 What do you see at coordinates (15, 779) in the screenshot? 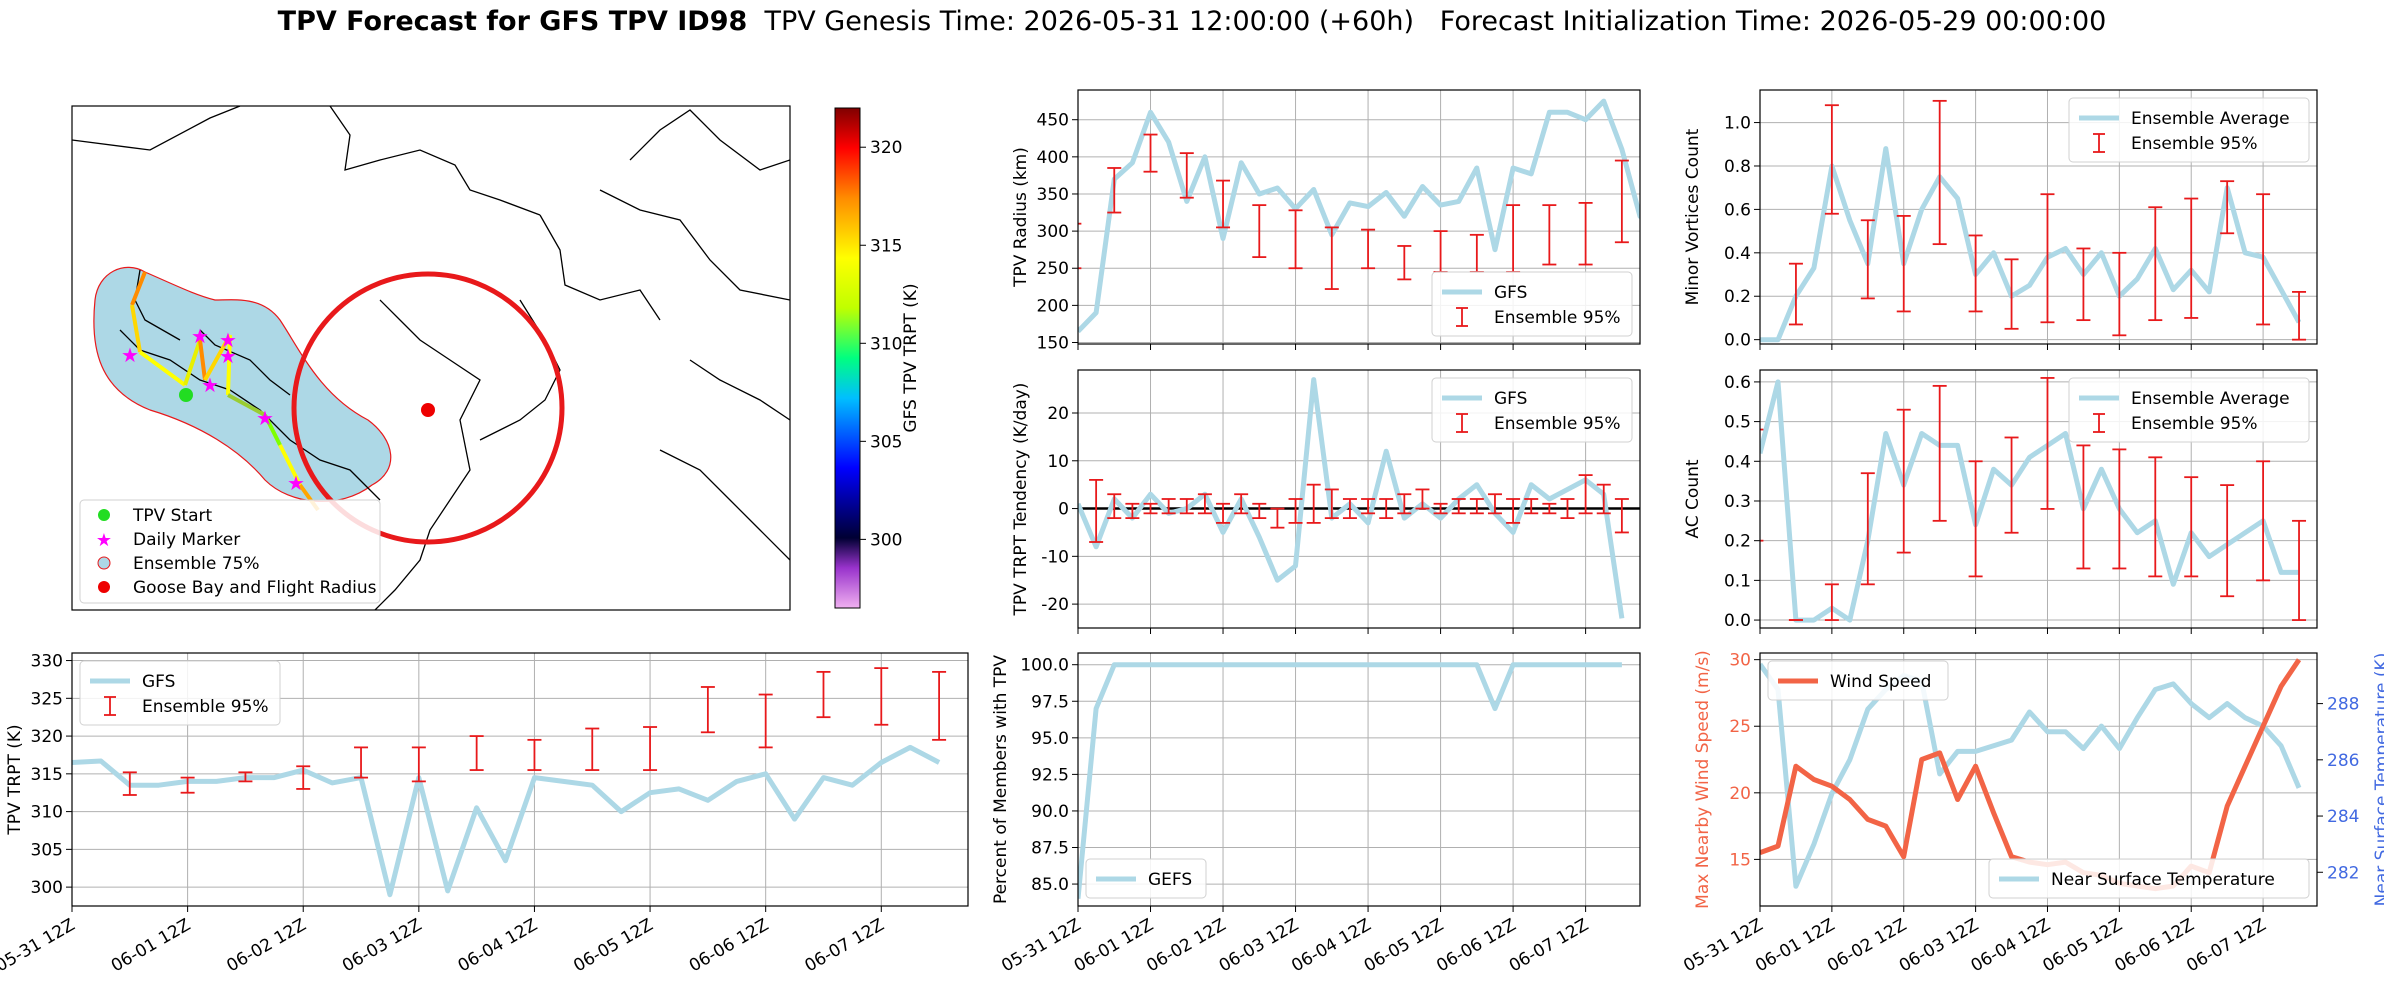
I see `y-axis-label: TPV TRPT (K)` at bounding box center [15, 779].